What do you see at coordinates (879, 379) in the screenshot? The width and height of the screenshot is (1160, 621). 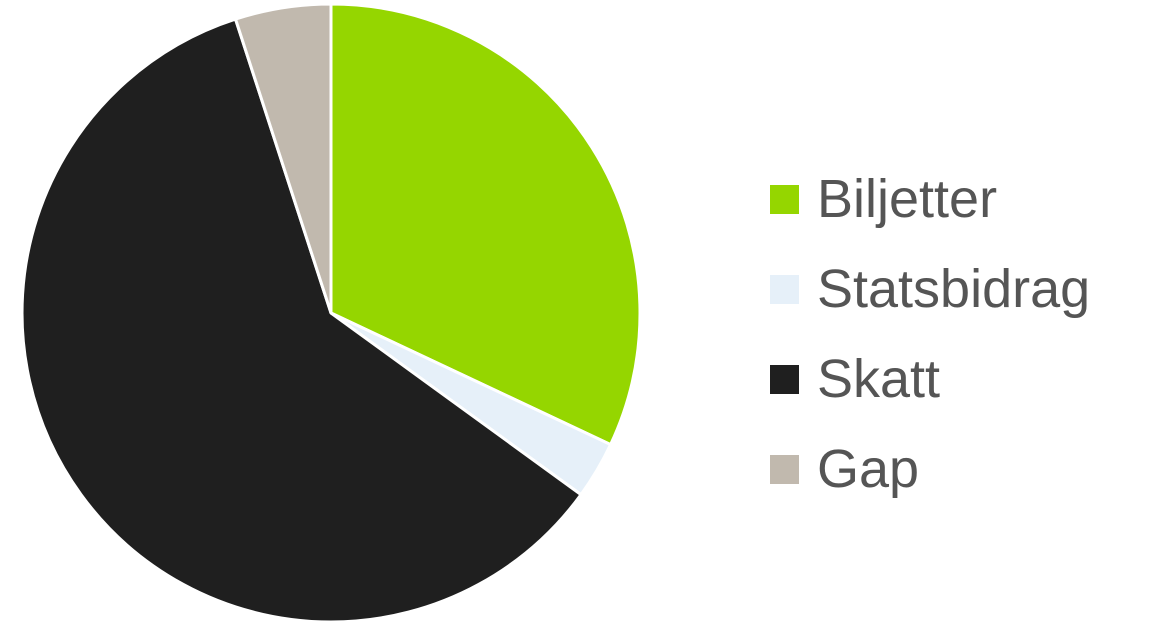 I see `legend-label-skatt: Skatt` at bounding box center [879, 379].